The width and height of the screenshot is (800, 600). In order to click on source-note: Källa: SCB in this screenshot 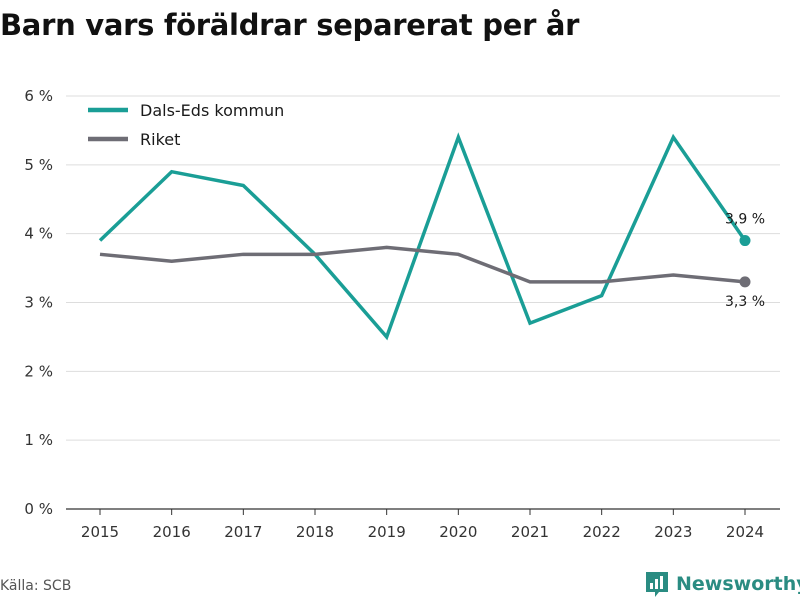, I will do `click(36, 586)`.